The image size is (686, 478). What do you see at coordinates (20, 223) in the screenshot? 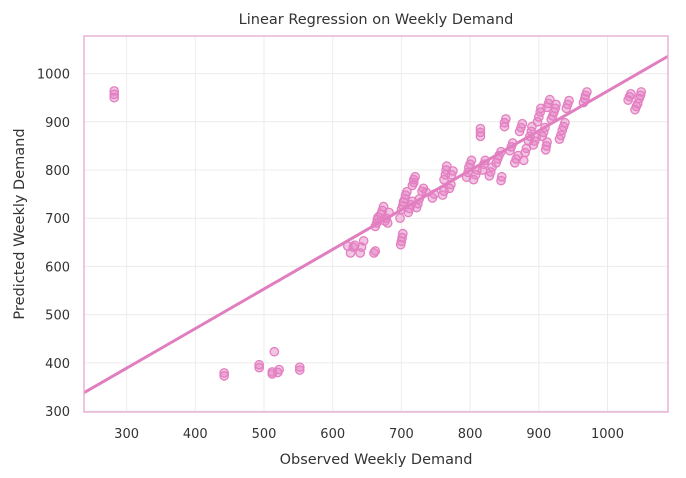
I see `y-axis-label: Predicted Weekly Demand` at bounding box center [20, 223].